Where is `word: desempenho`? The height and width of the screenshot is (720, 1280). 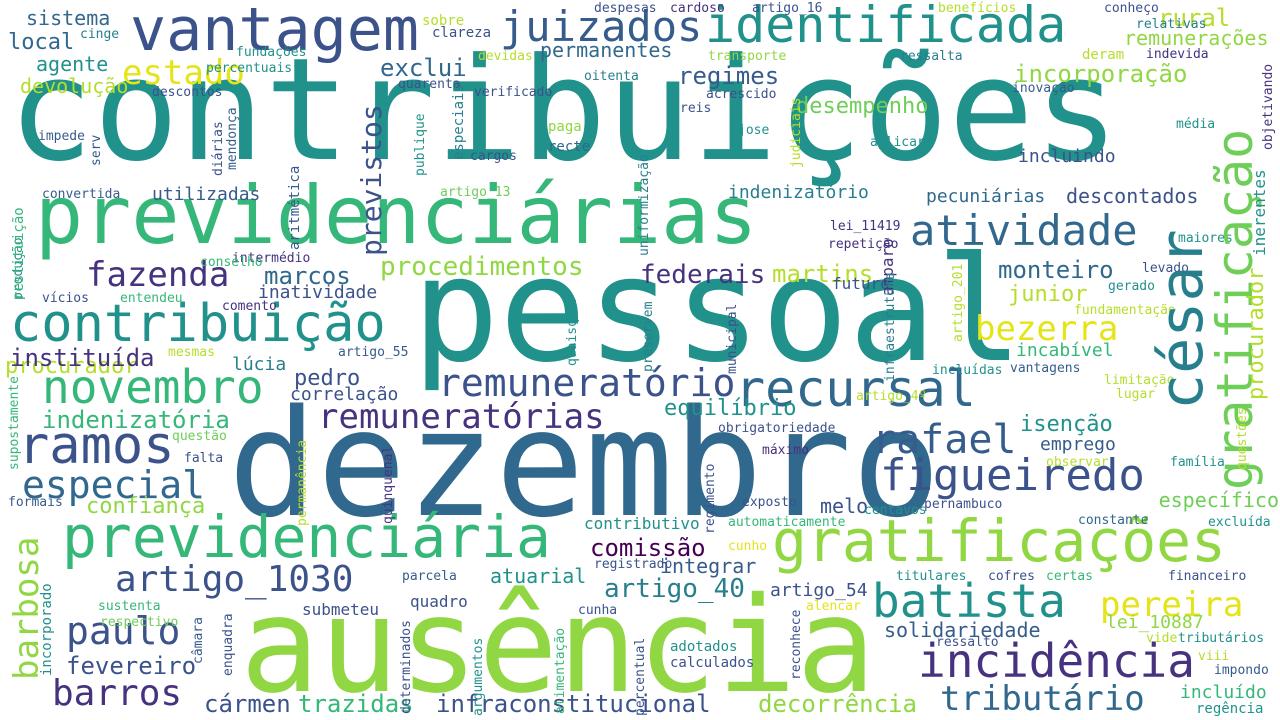 word: desempenho is located at coordinates (862, 106).